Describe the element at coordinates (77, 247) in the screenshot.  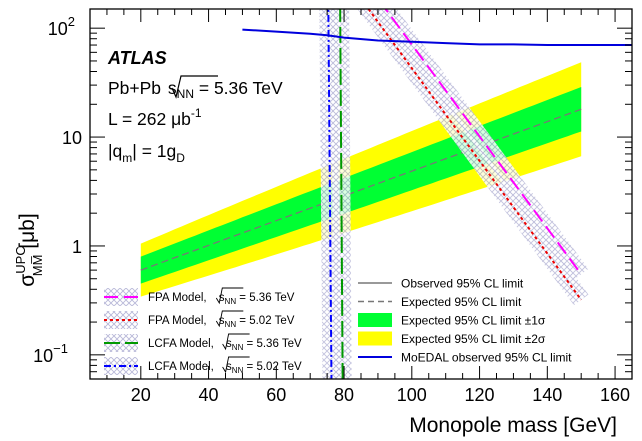
I see `y-tick-label: 1` at that location.